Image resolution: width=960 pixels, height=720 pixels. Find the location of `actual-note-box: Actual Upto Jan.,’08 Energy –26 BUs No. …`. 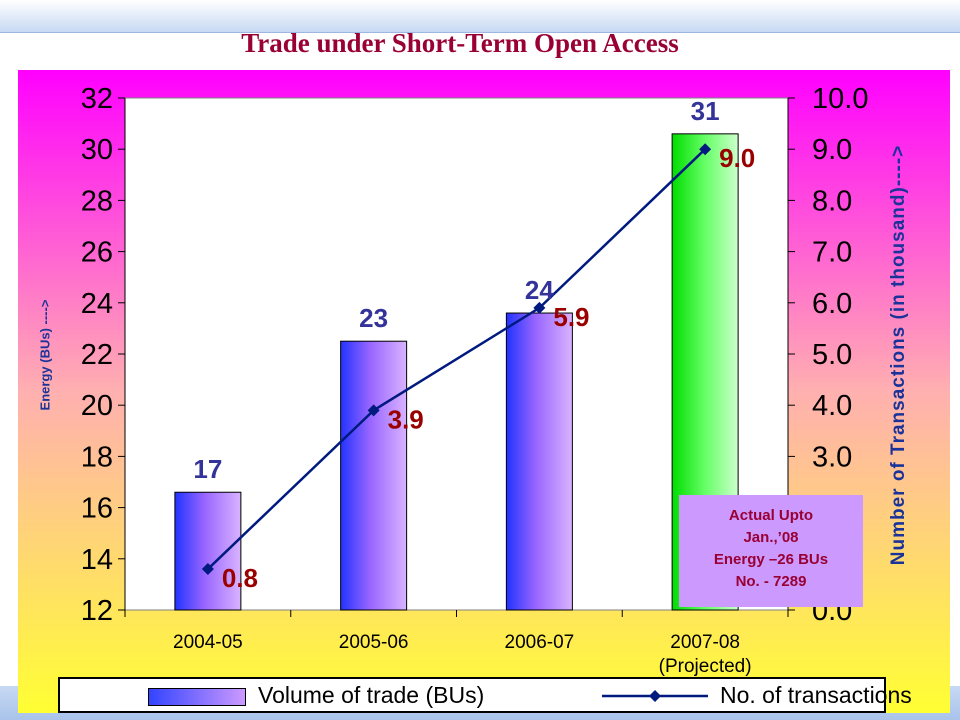

actual-note-box: Actual Upto Jan.,’08 Energy –26 BUs No. … is located at coordinates (771, 551).